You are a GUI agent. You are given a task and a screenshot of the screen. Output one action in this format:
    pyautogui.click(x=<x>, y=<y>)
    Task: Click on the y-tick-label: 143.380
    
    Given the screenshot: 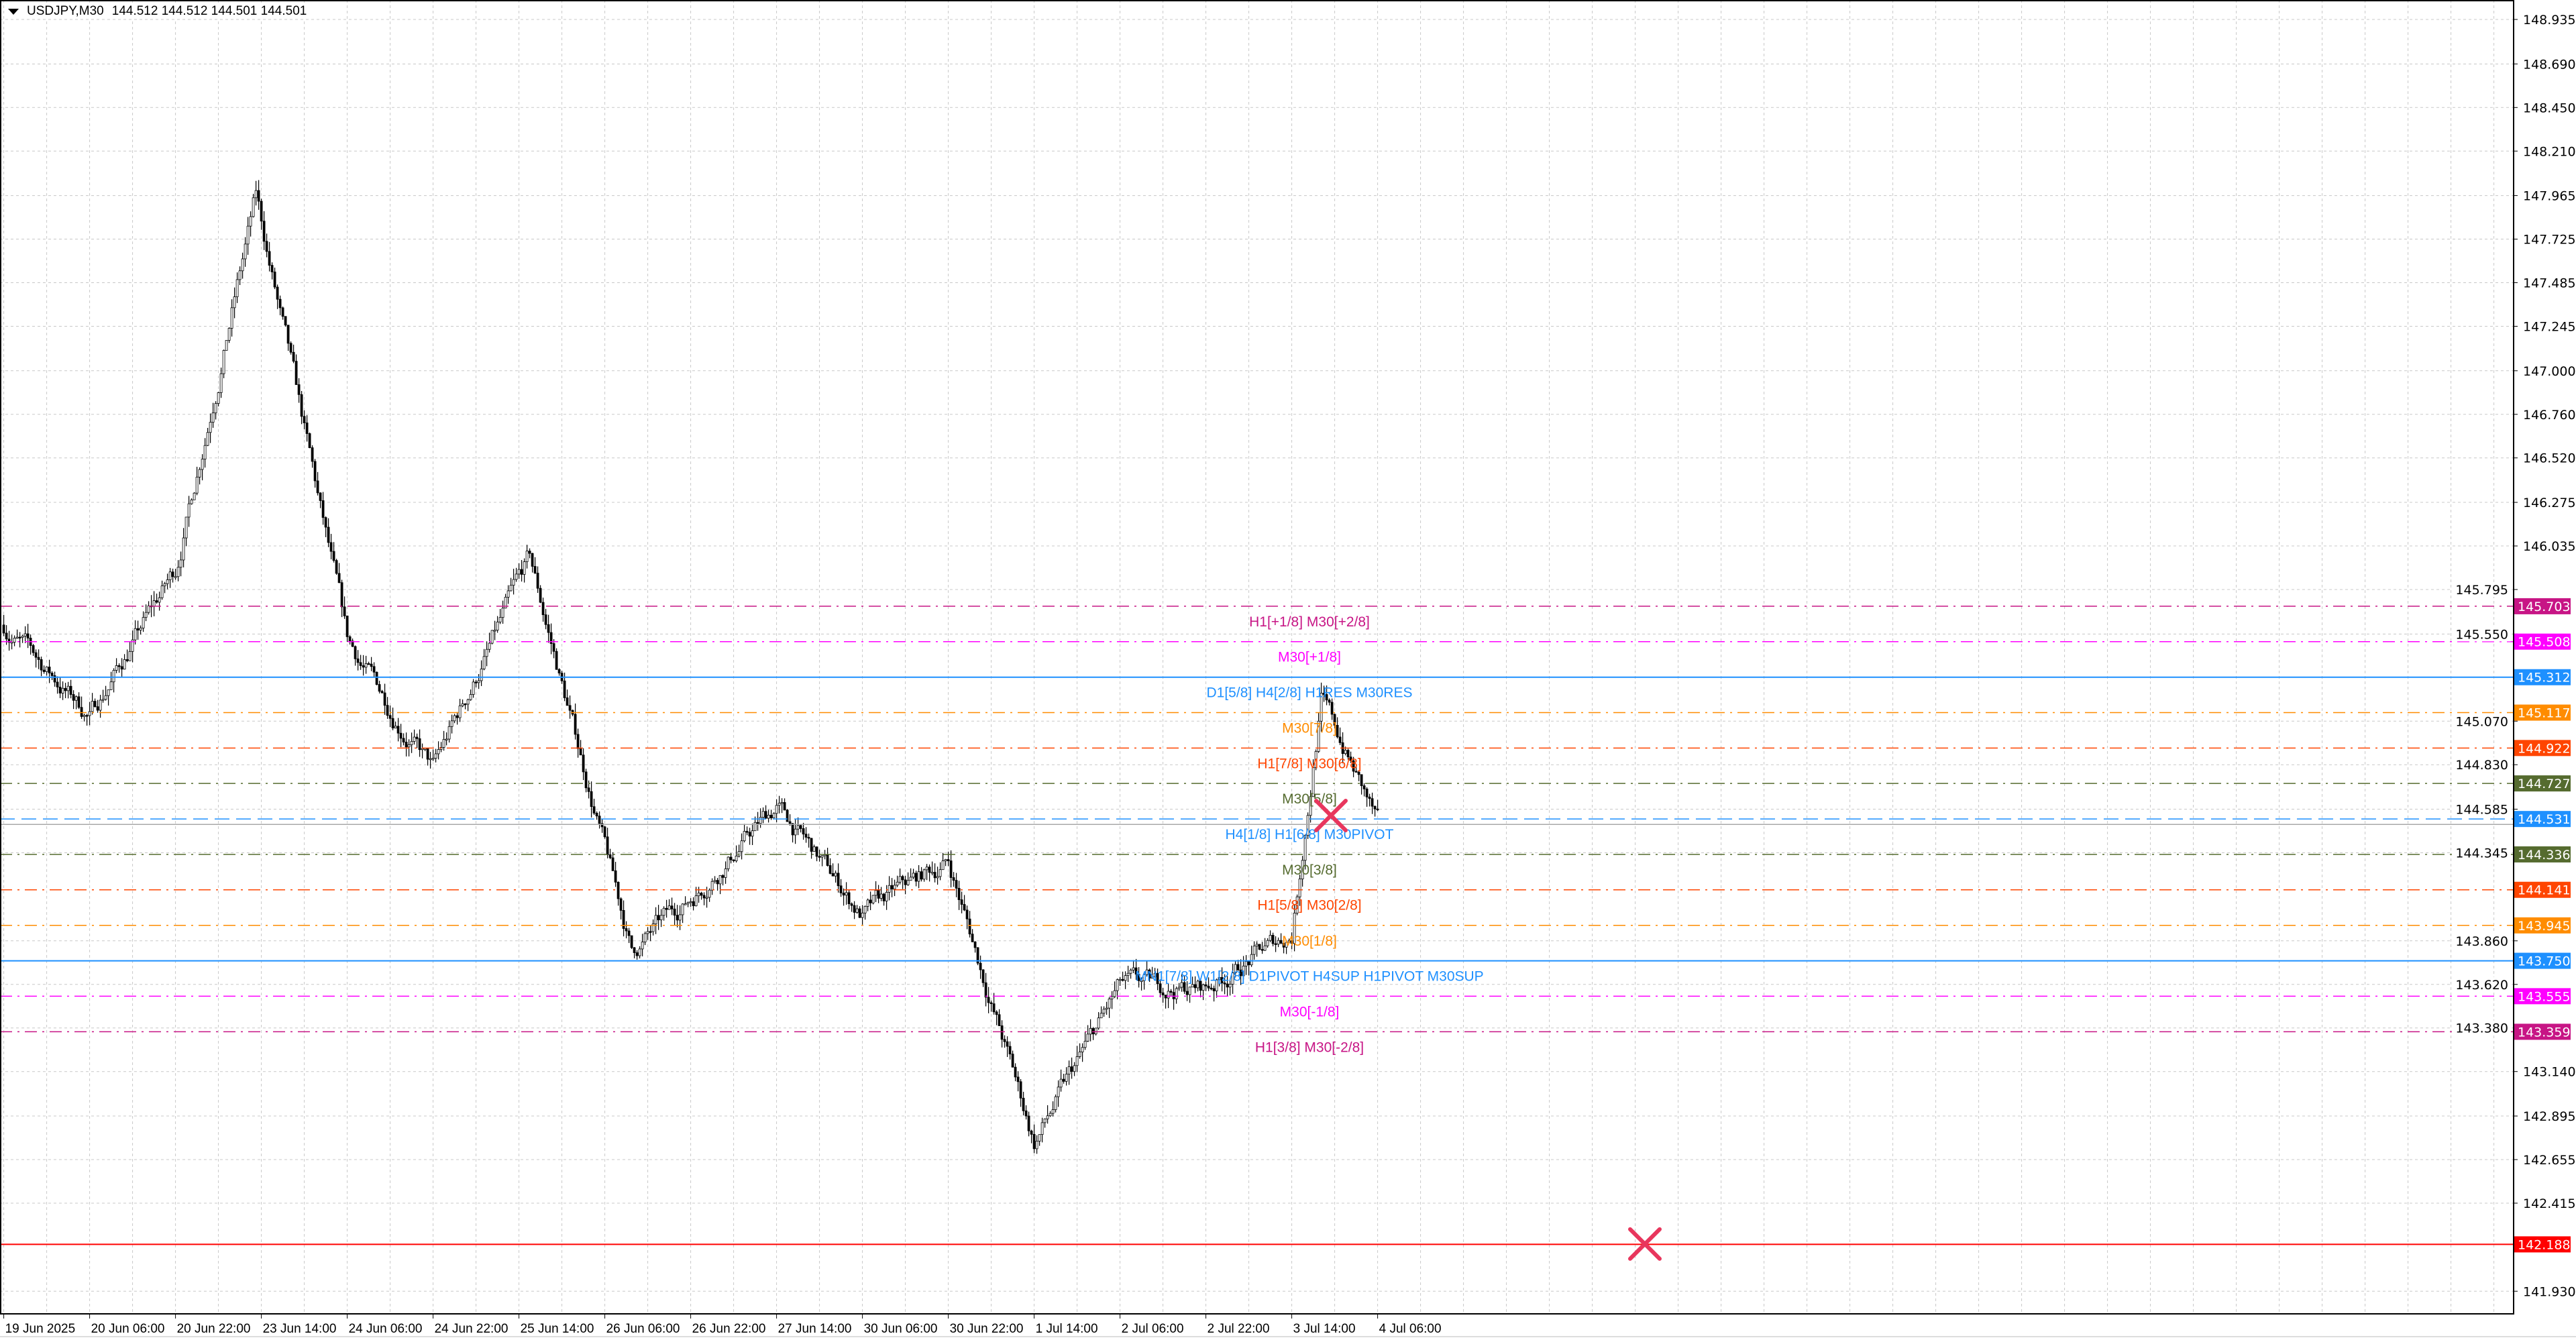 What is the action you would take?
    pyautogui.click(x=2481, y=1028)
    